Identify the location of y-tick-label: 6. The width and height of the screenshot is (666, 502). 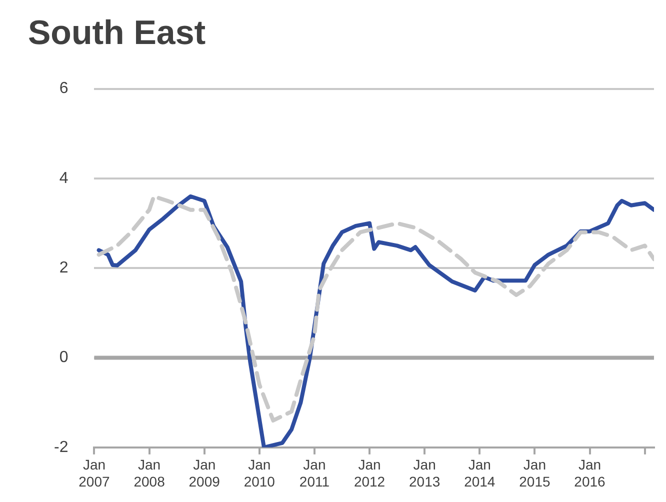
(63, 89).